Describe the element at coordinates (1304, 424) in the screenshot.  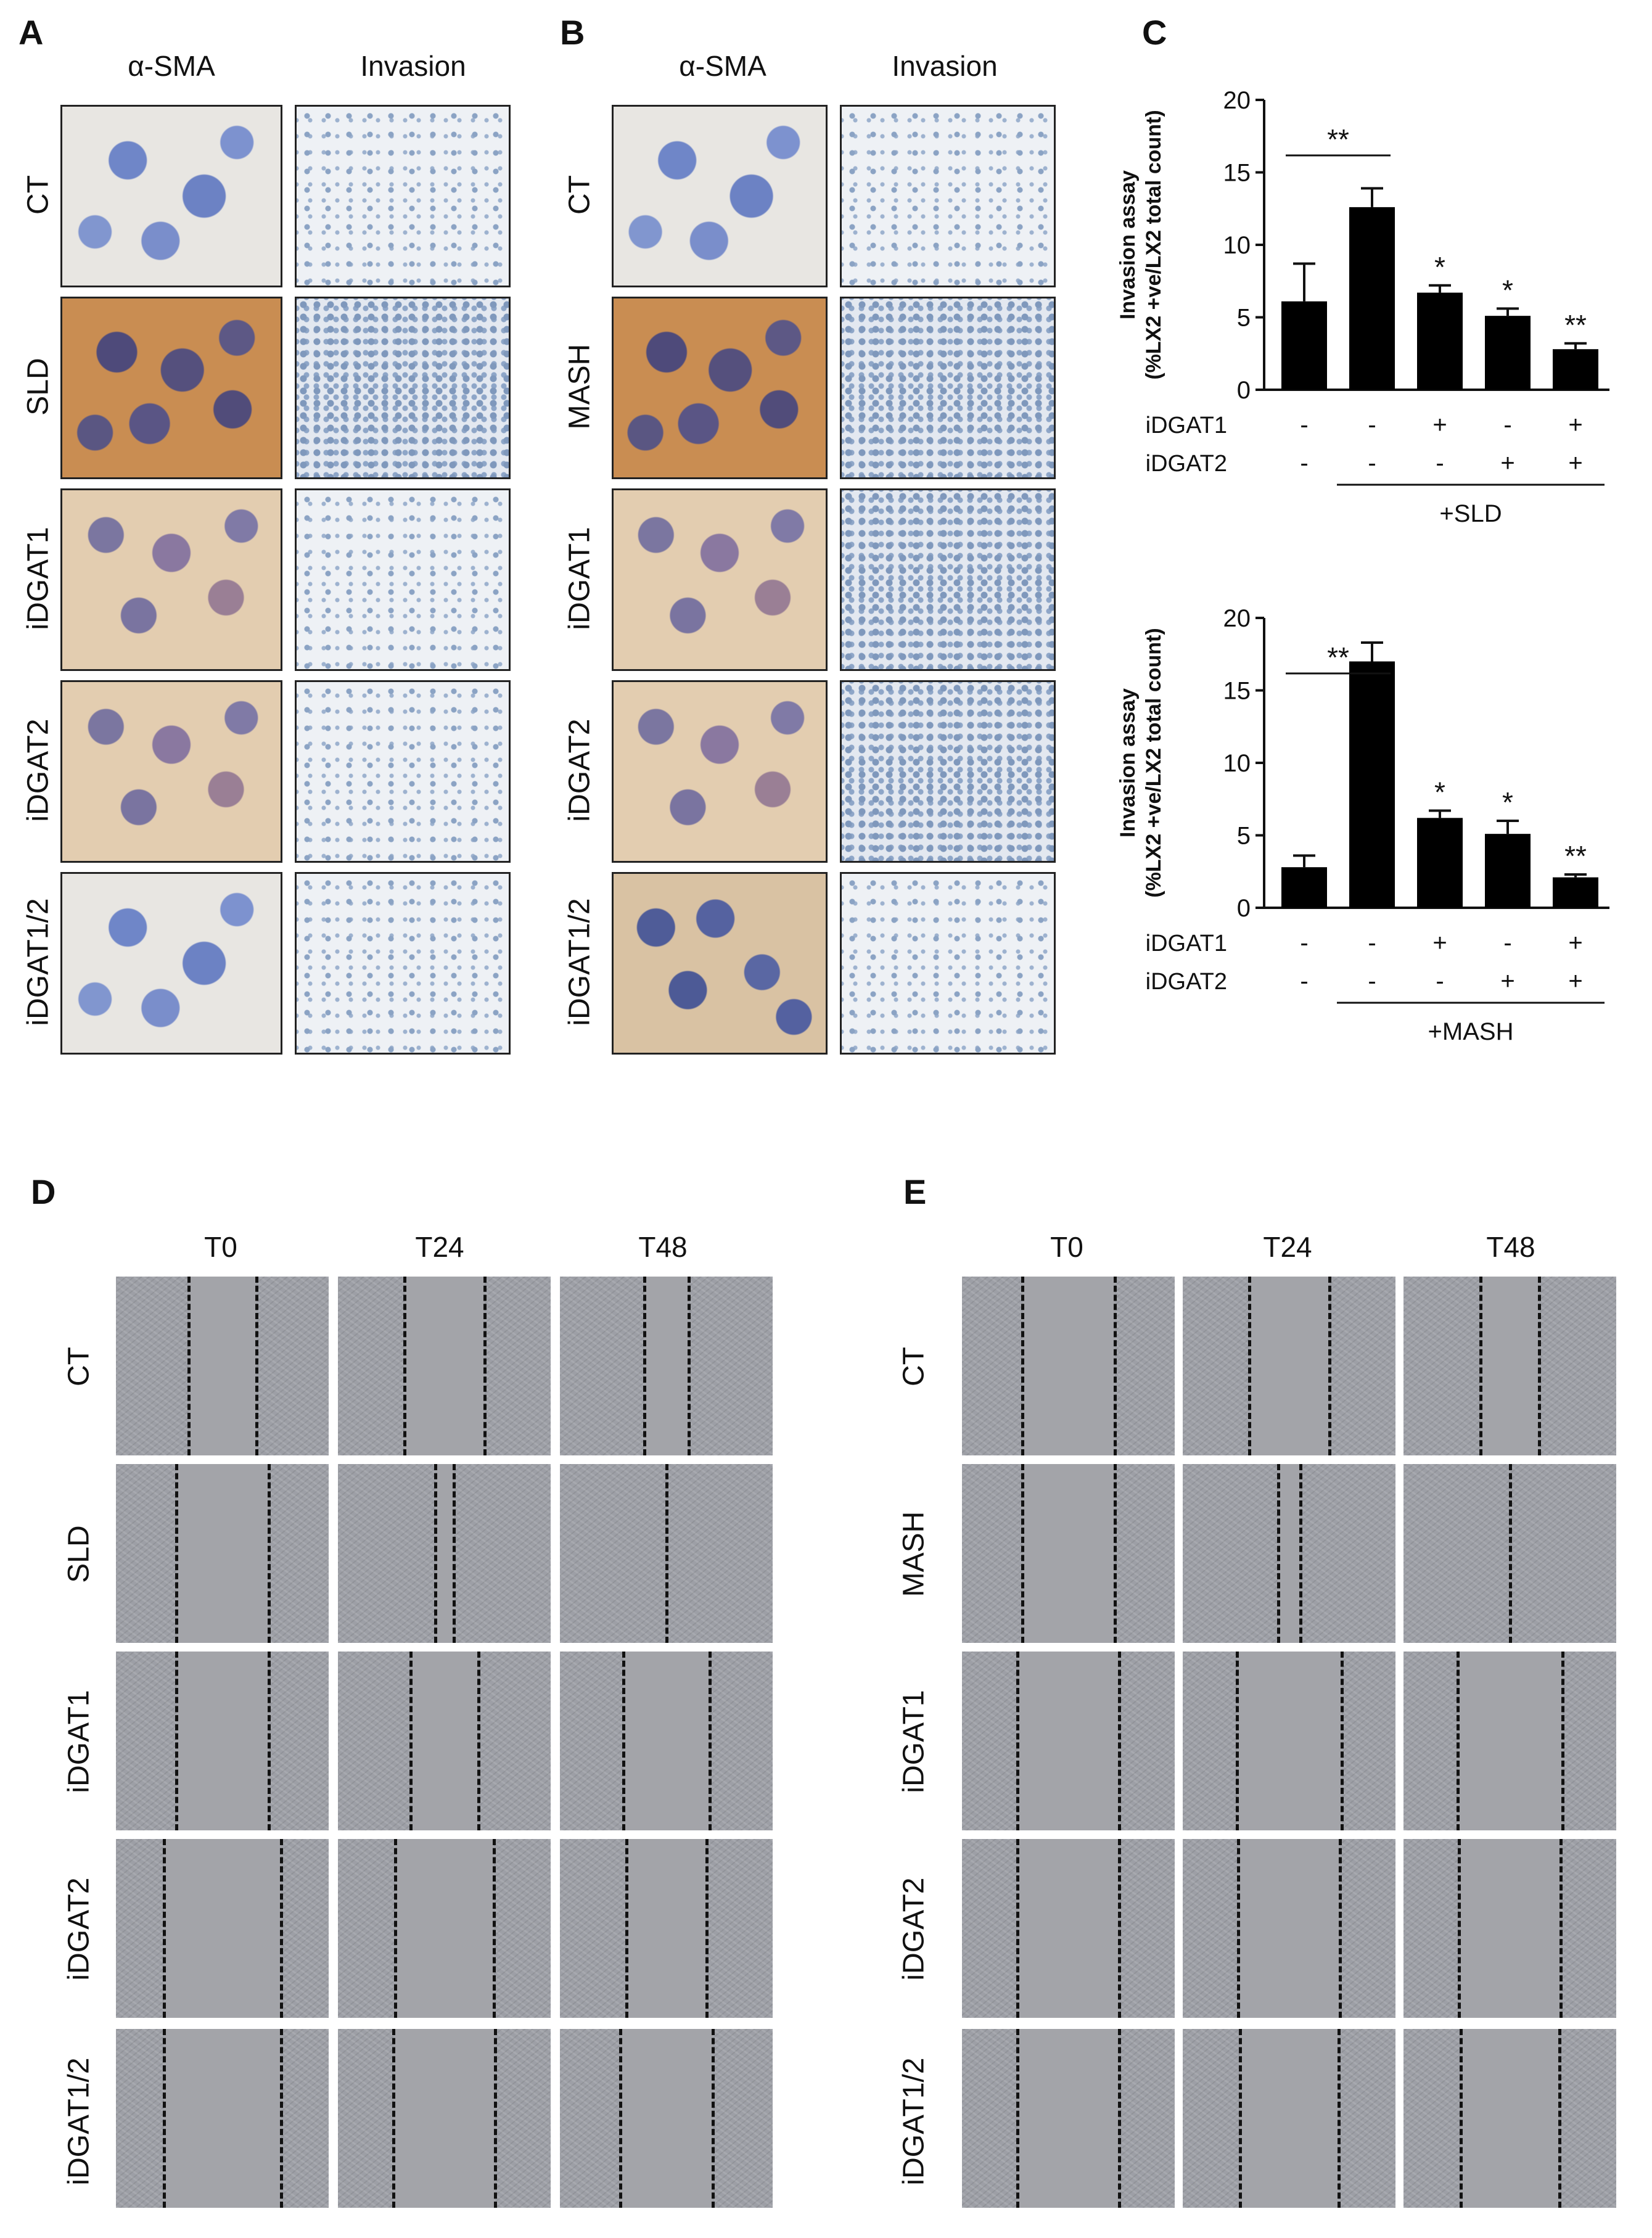
I see `chart0-treatment-mark-0-0: -` at that location.